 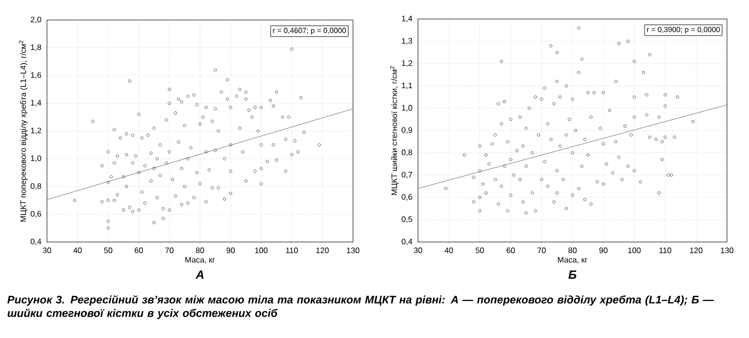 What do you see at coordinates (572, 274) in the screenshot?
I see `text: Б` at bounding box center [572, 274].